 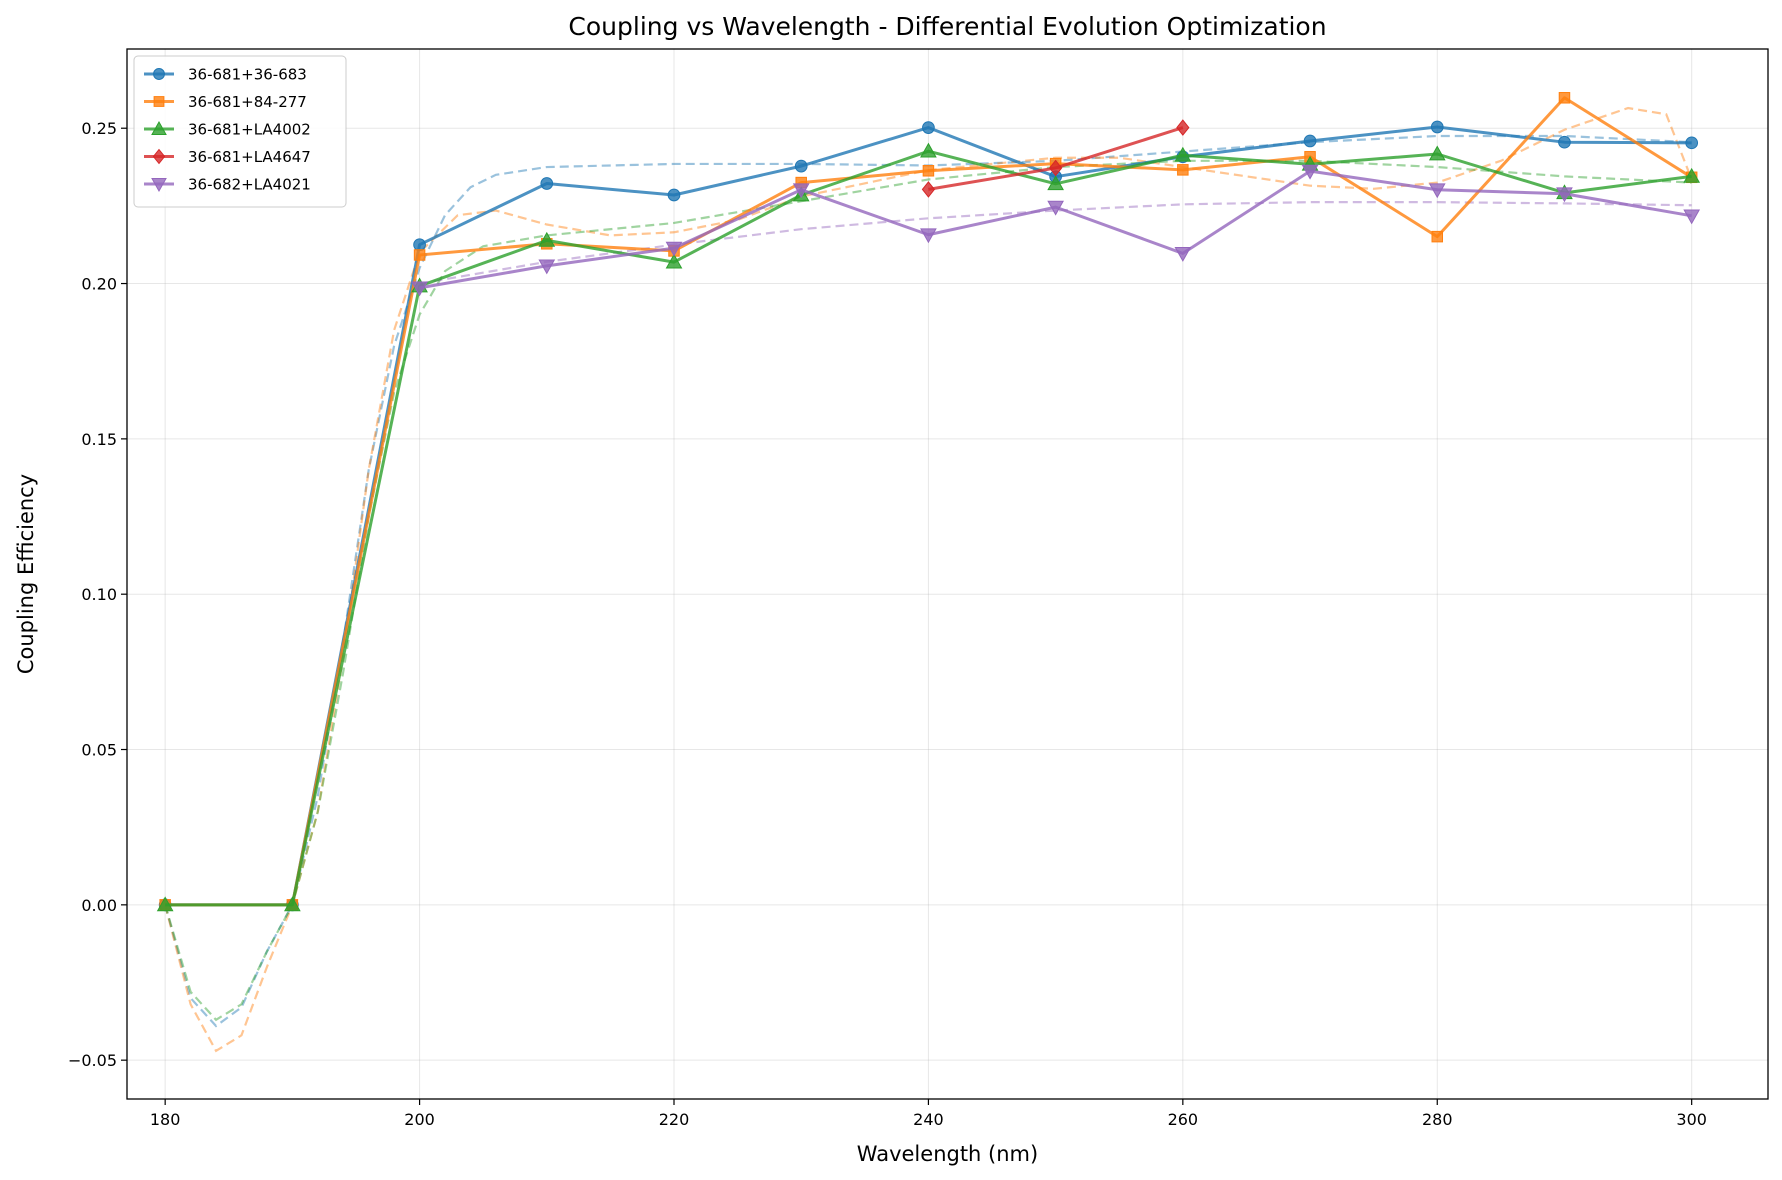 I want to click on legend-item: 36-682+LA4021, so click(x=227, y=185).